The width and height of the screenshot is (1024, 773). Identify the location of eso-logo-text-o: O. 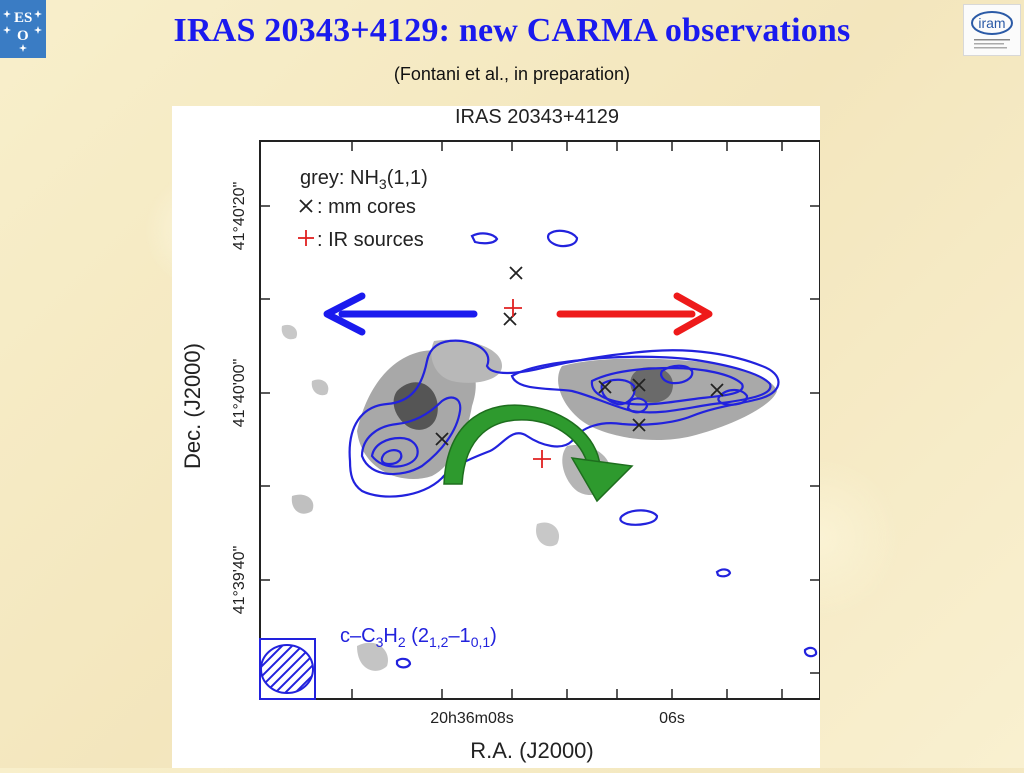
(23, 36).